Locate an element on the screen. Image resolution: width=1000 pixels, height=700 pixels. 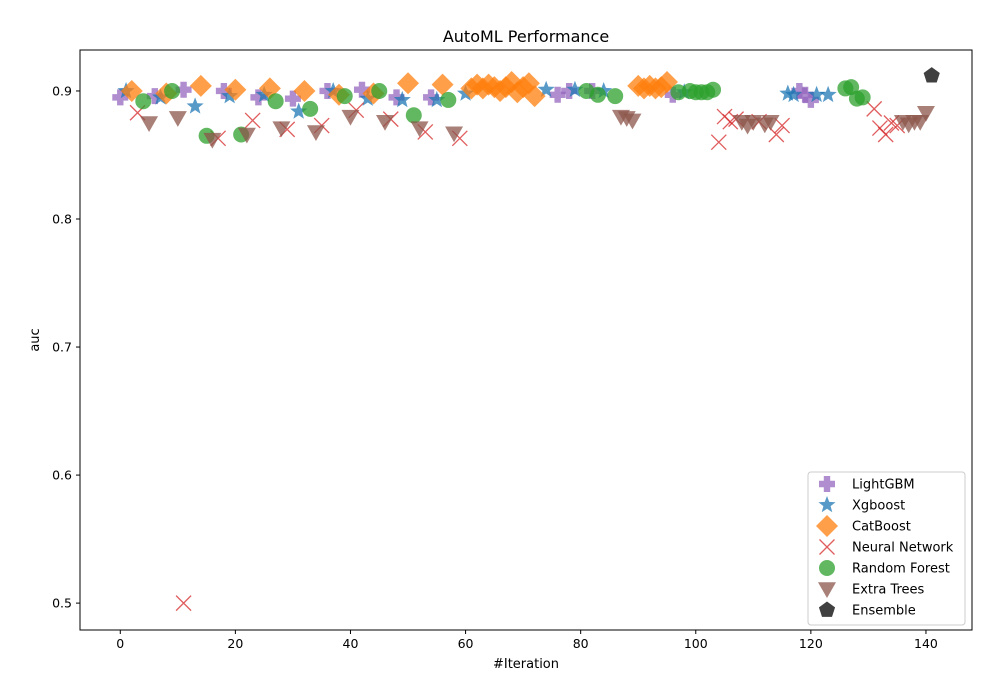
x-tick-label: 60 is located at coordinates (466, 643).